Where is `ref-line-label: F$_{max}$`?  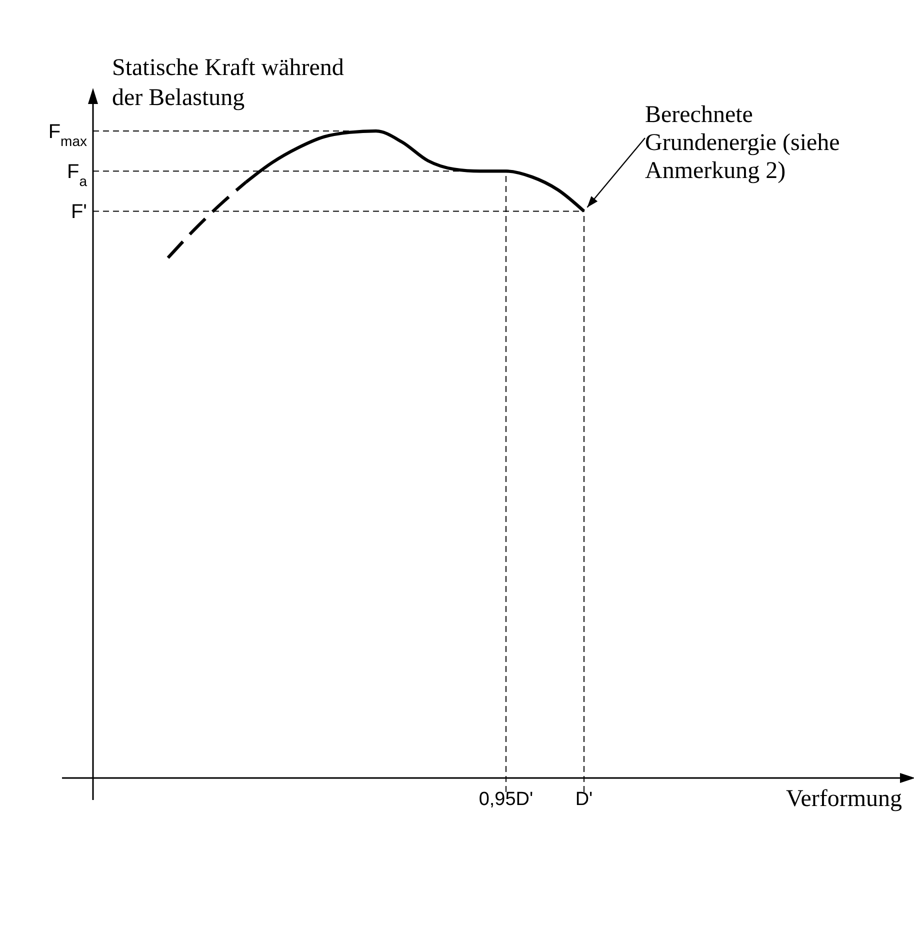
ref-line-label: F$_{max}$ is located at coordinates (67, 135).